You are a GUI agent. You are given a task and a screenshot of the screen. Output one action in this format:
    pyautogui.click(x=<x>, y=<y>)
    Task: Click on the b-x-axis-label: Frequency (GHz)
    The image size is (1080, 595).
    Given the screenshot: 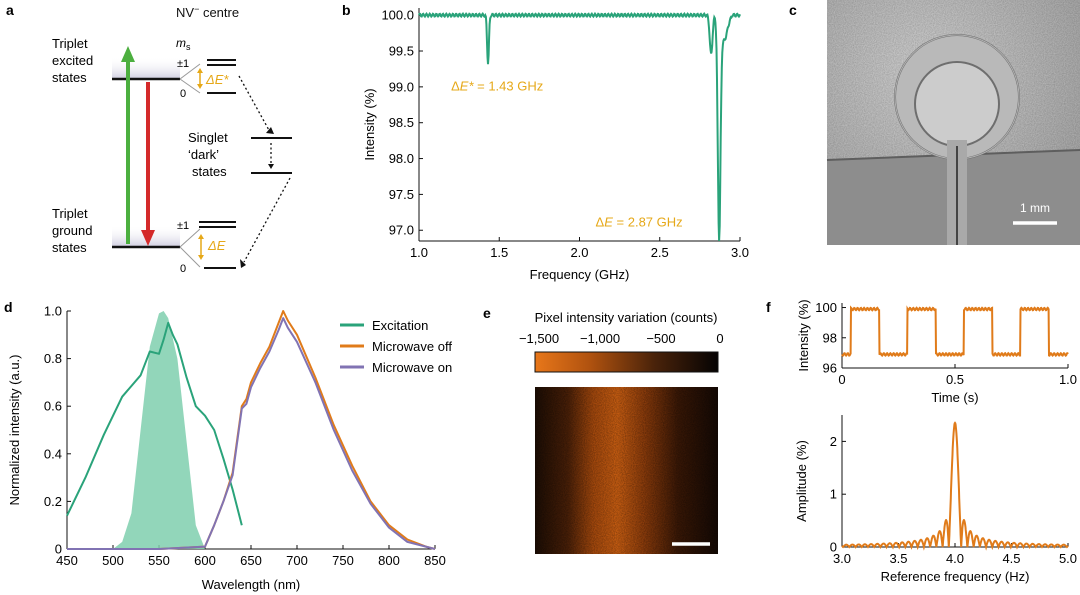 What is the action you would take?
    pyautogui.click(x=580, y=274)
    